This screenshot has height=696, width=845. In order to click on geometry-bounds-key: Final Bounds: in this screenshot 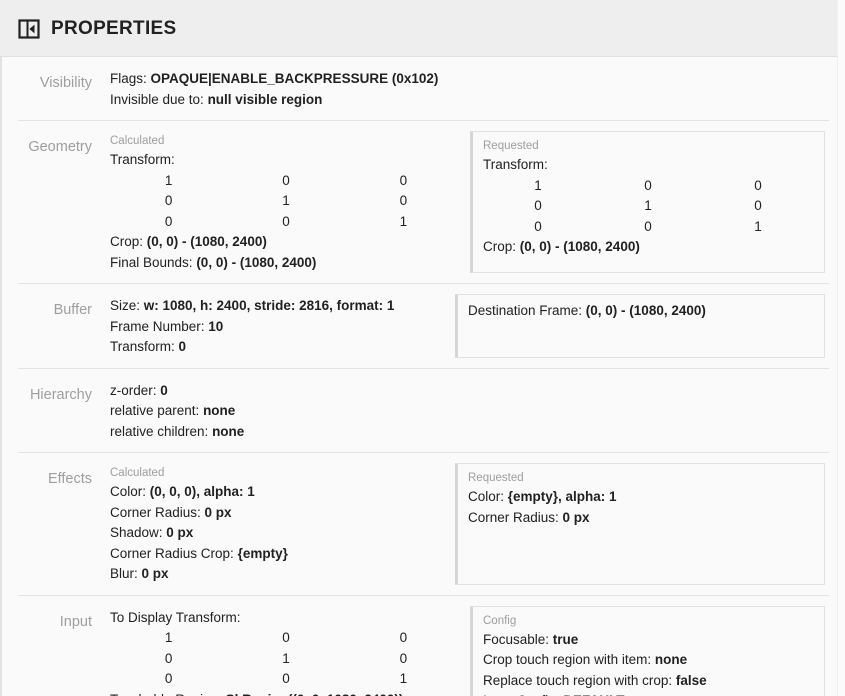, I will do `click(153, 262)`.